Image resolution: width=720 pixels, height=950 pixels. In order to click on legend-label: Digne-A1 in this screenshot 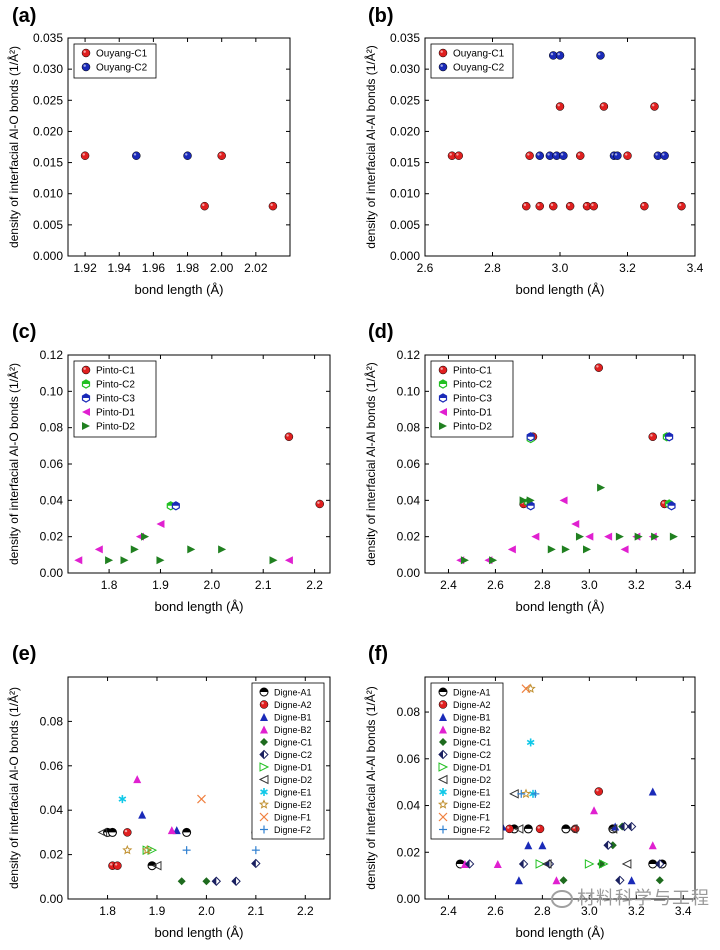, I will do `click(293, 693)`.